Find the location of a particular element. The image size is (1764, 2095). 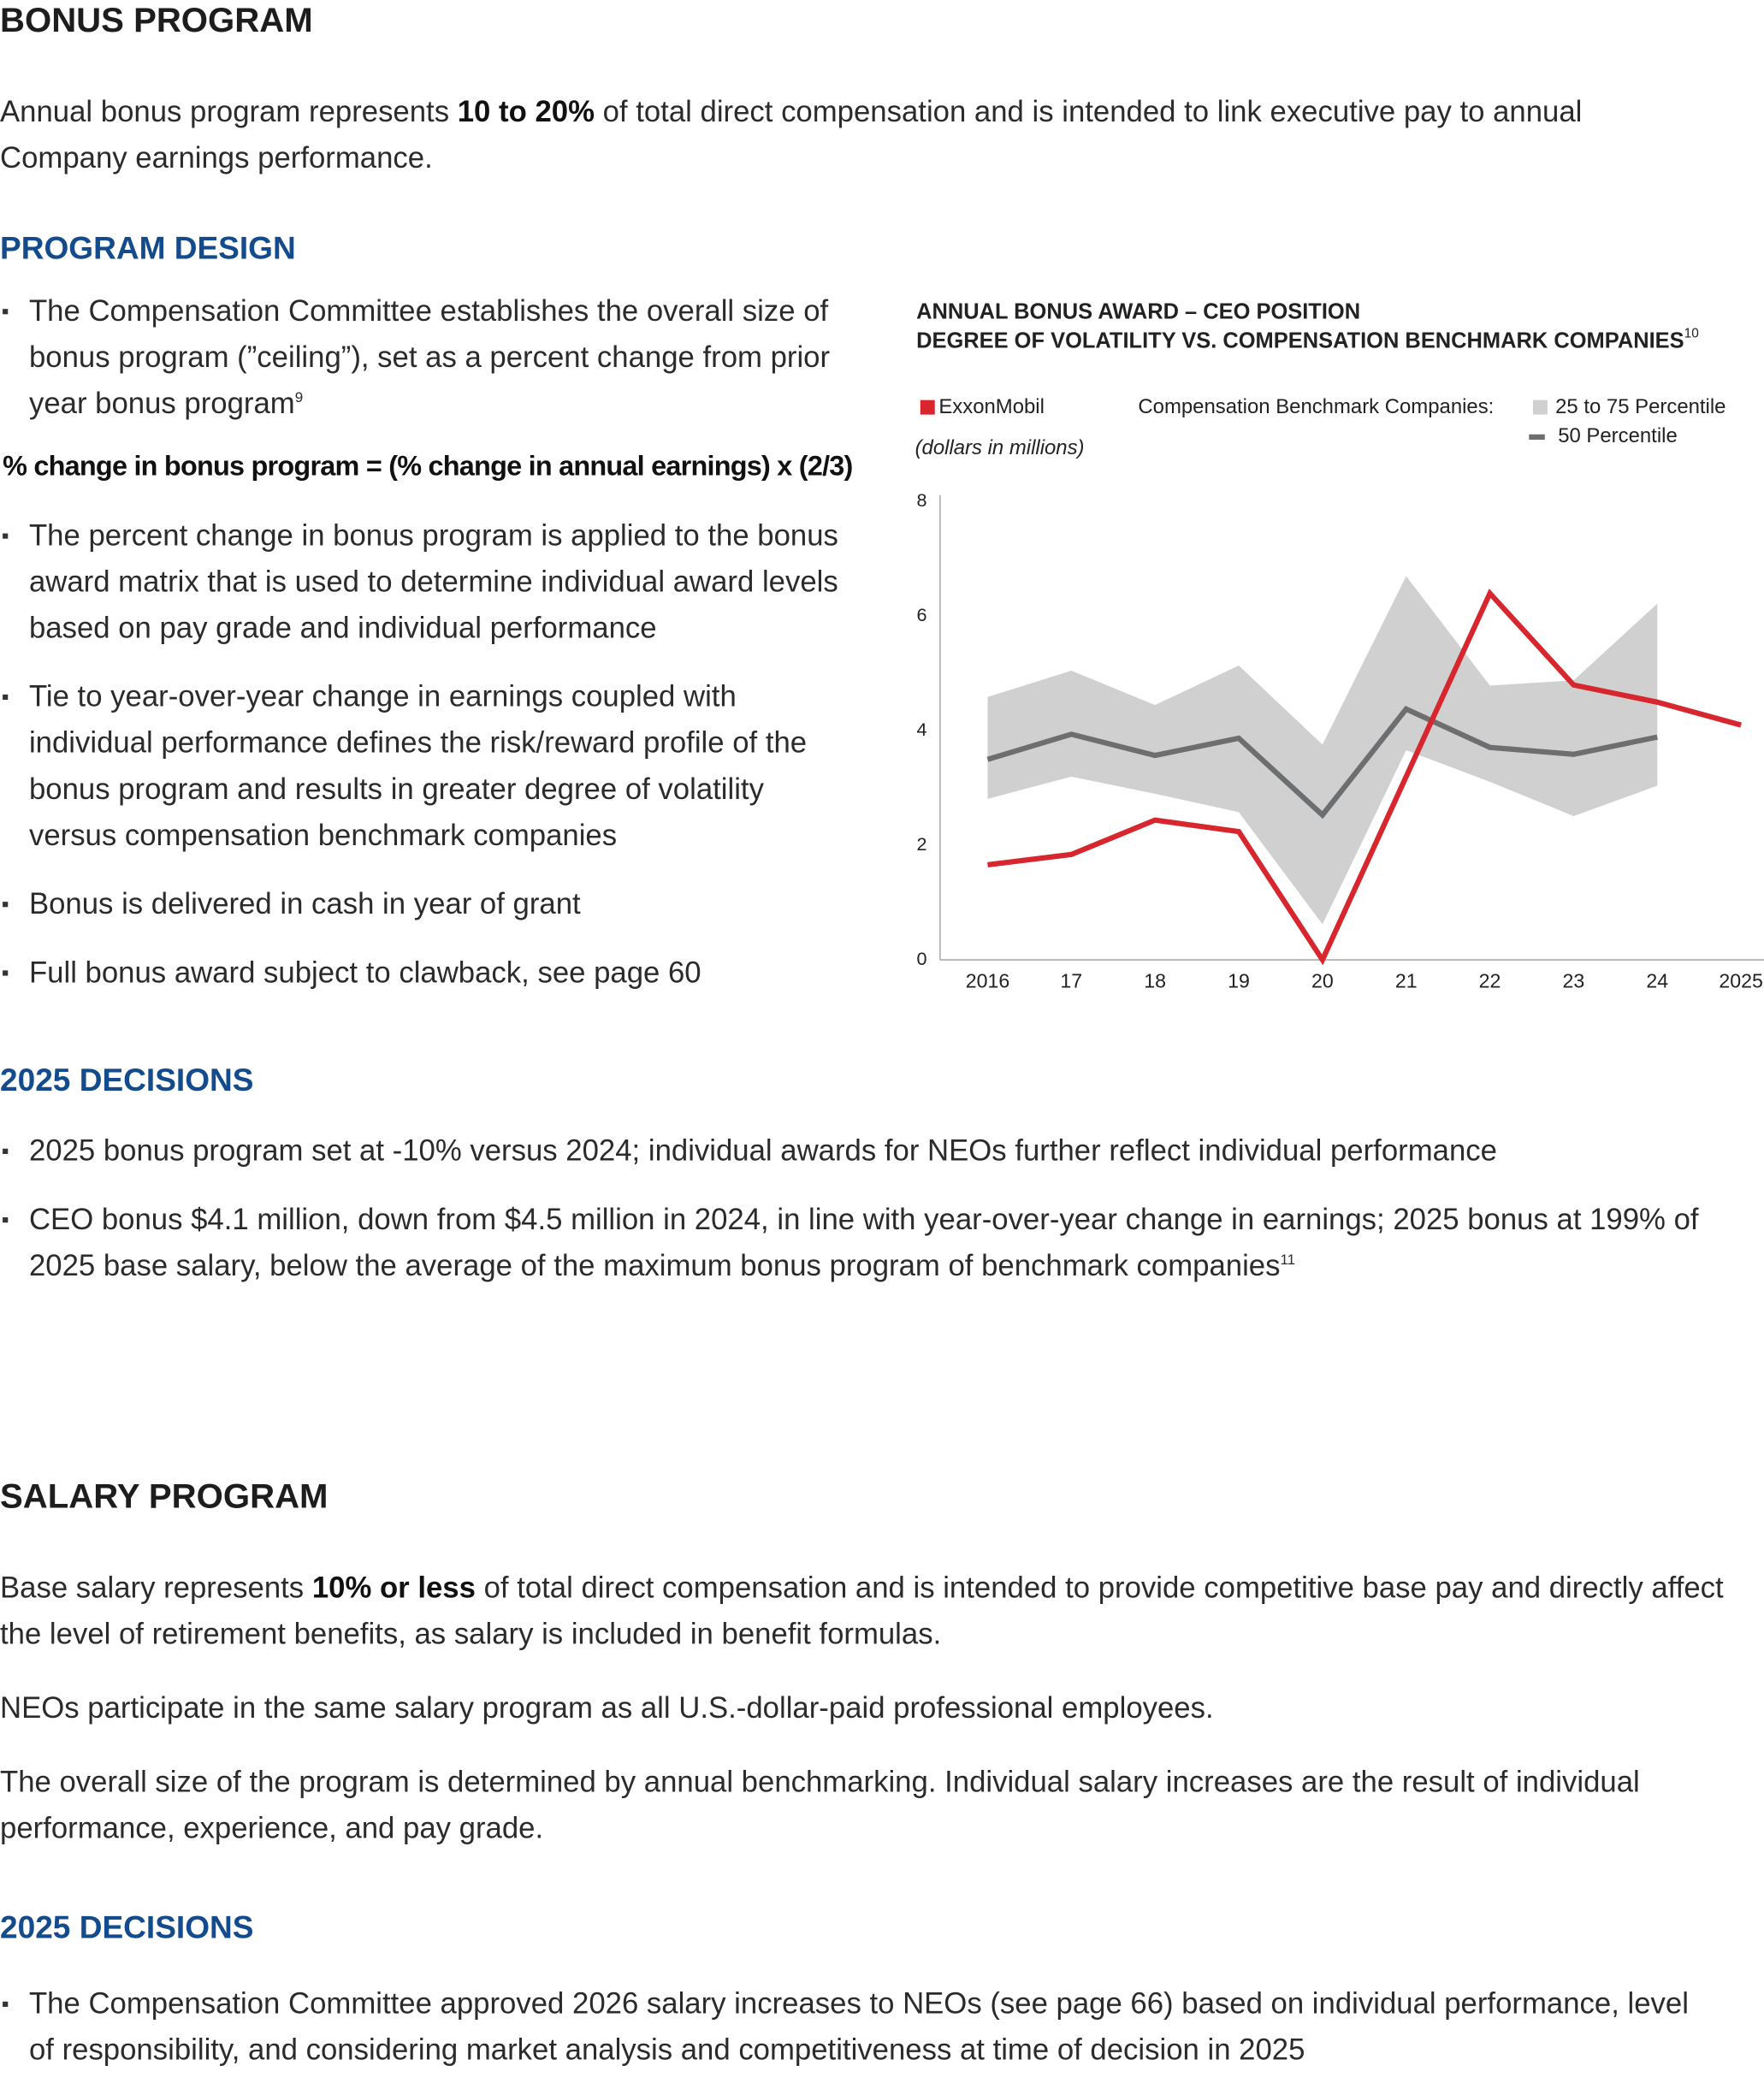

x-tick-label: 18 is located at coordinates (1155, 980).